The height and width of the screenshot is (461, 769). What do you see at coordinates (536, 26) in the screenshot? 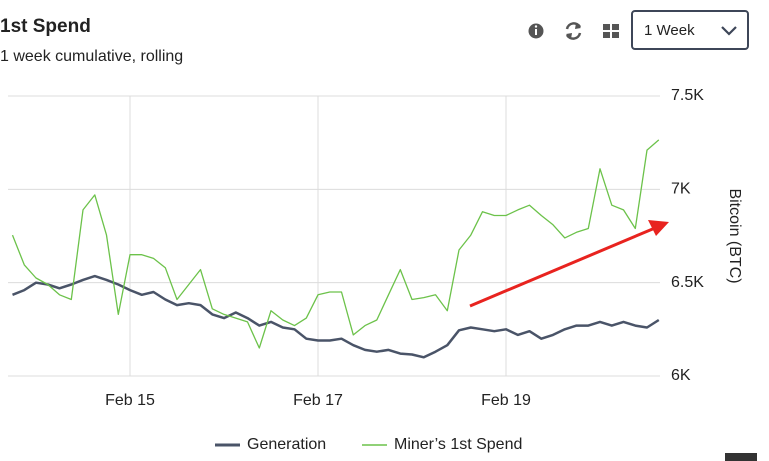
I see `info-icon-dot` at bounding box center [536, 26].